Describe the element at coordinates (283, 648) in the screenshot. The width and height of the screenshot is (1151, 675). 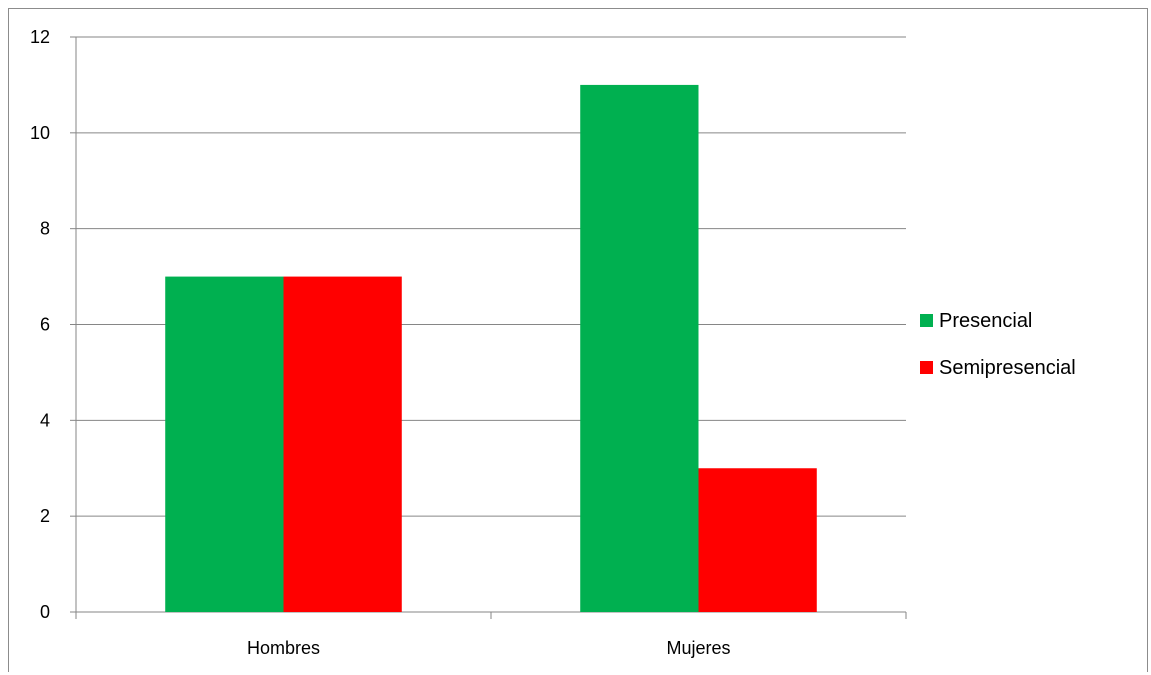
I see `category-label-hombres: Hombres` at that location.